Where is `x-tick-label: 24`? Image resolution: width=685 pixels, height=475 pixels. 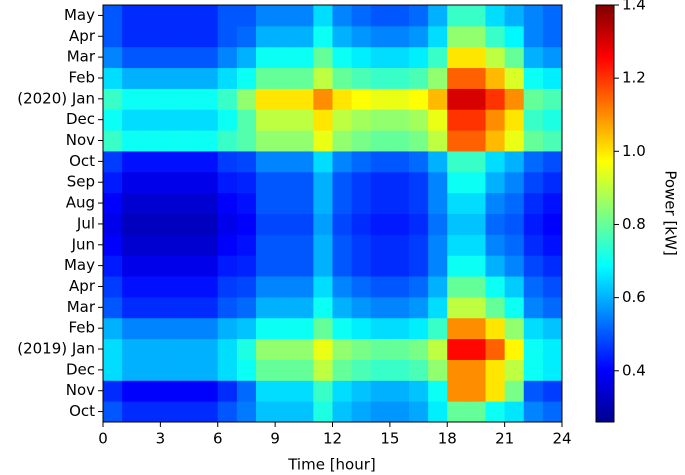
x-tick-label: 24 is located at coordinates (561, 439).